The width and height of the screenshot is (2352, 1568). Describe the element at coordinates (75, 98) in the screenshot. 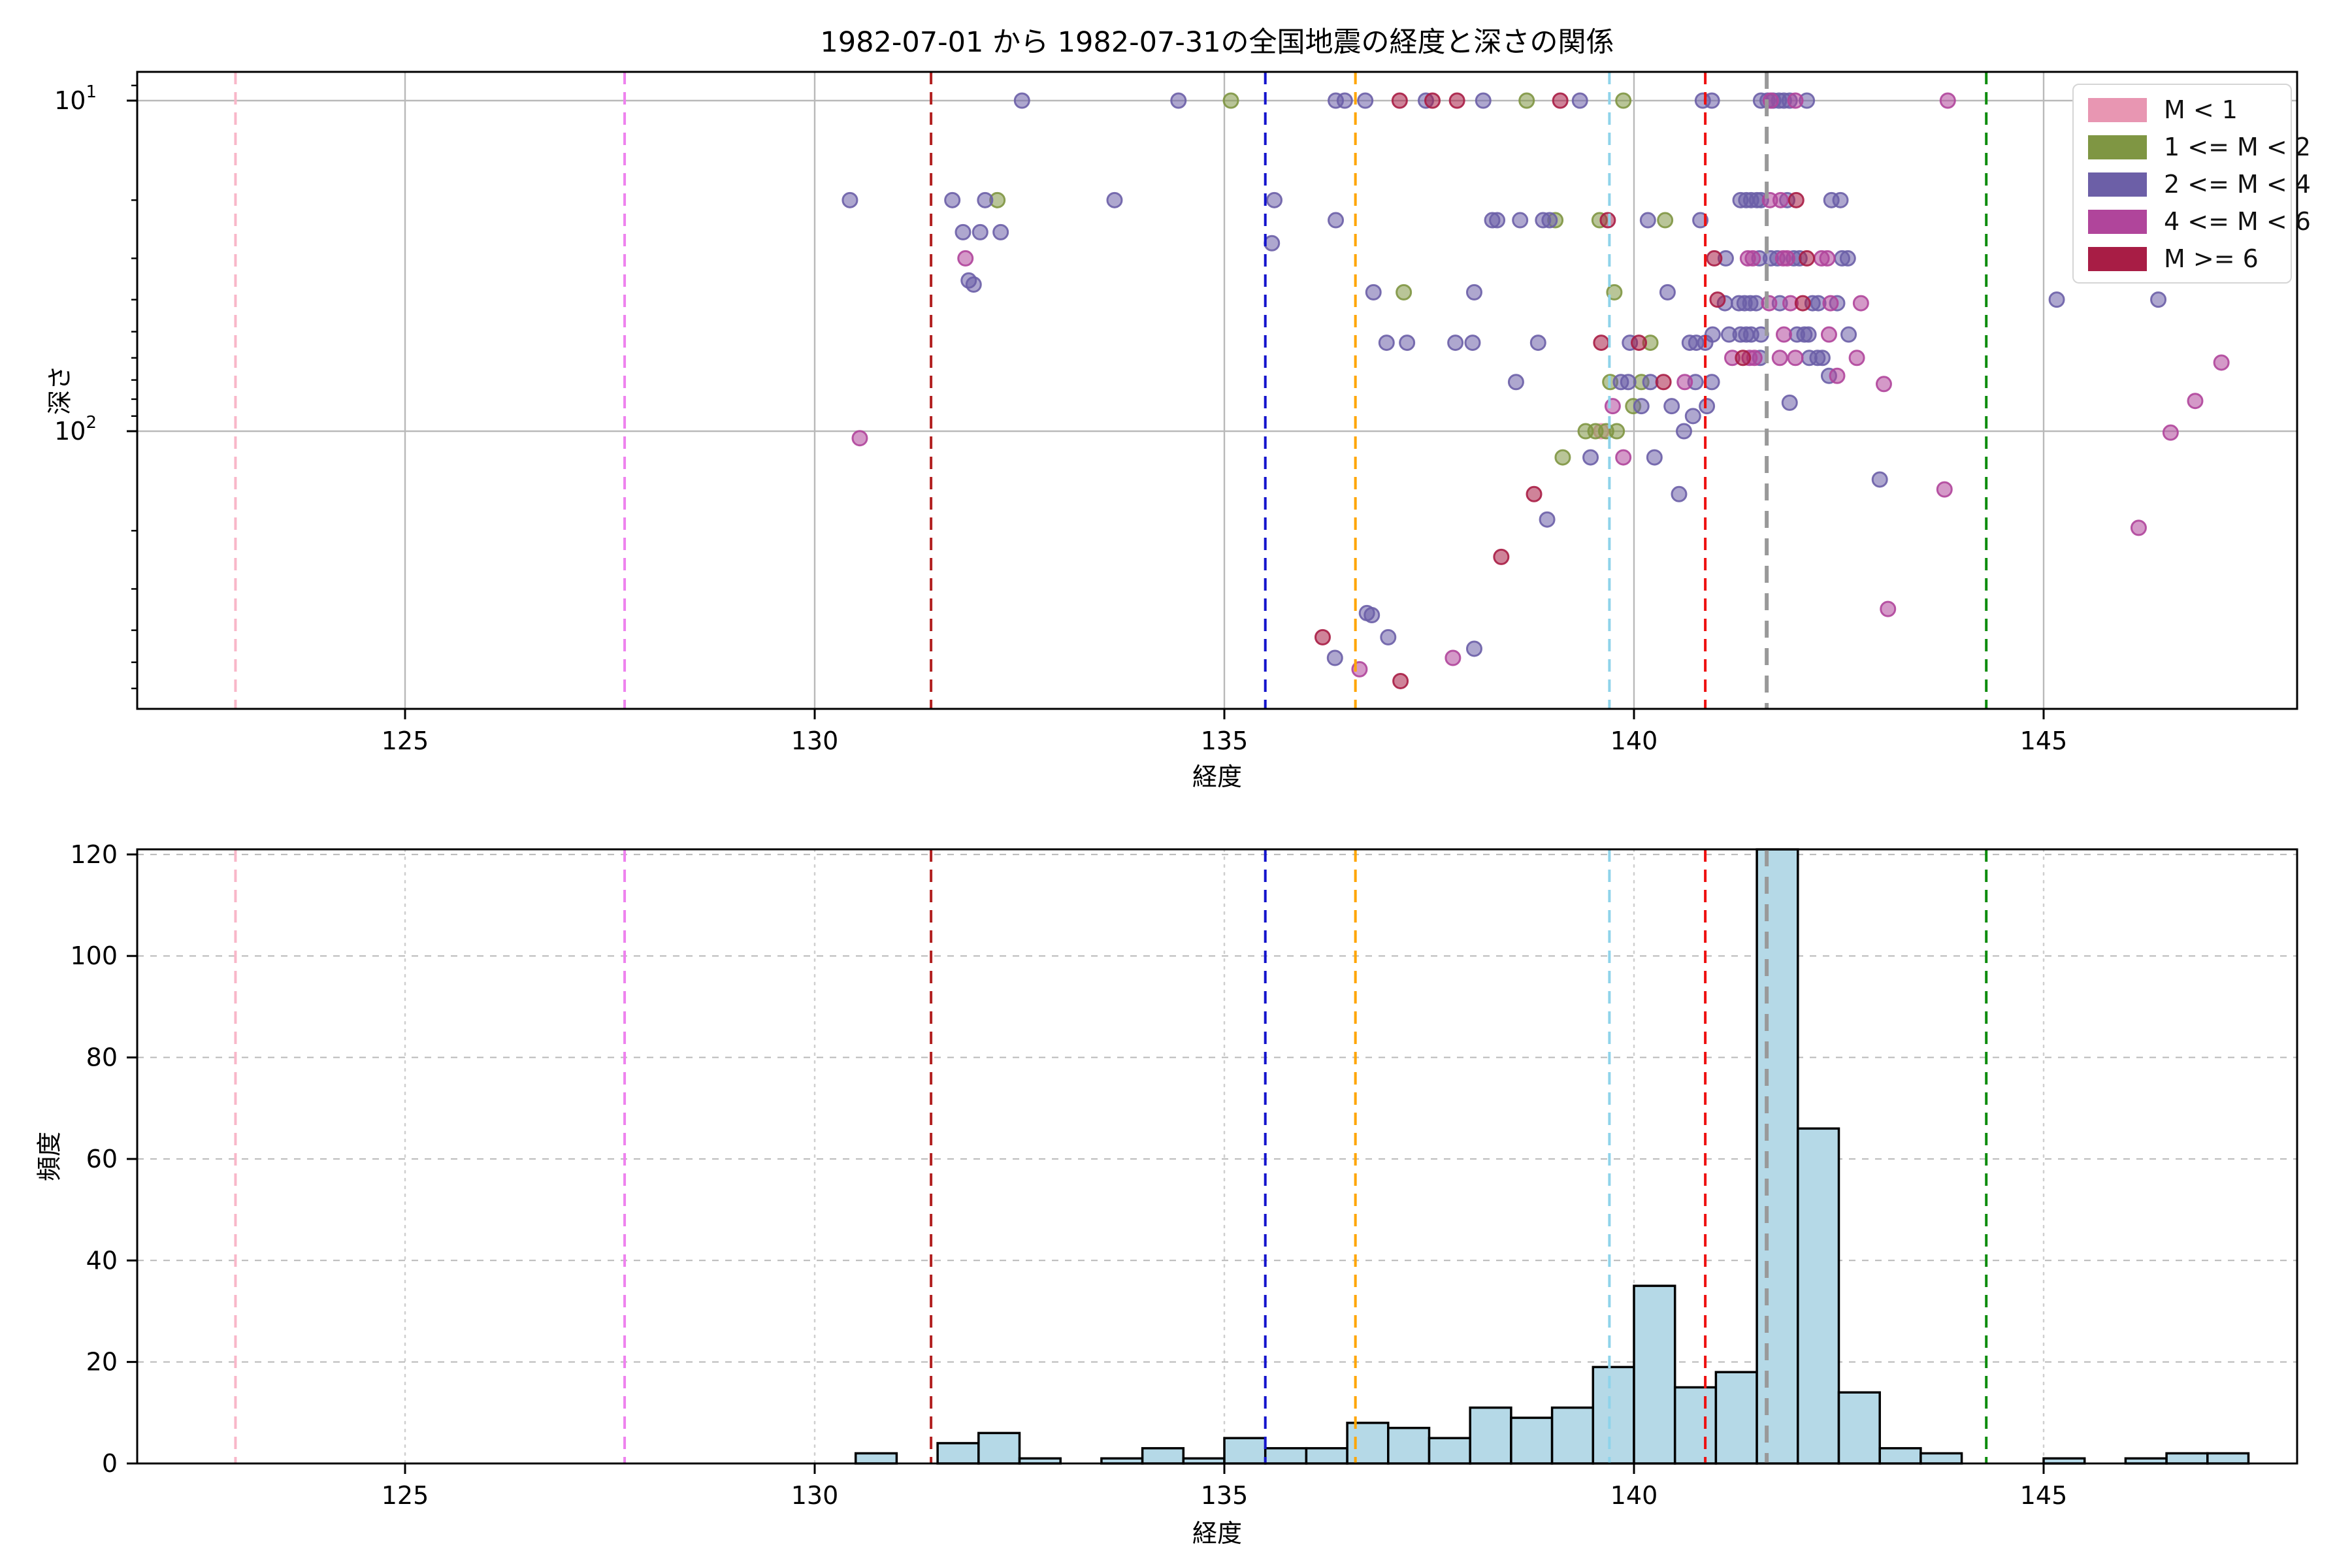

I see `svg-text: 101` at that location.